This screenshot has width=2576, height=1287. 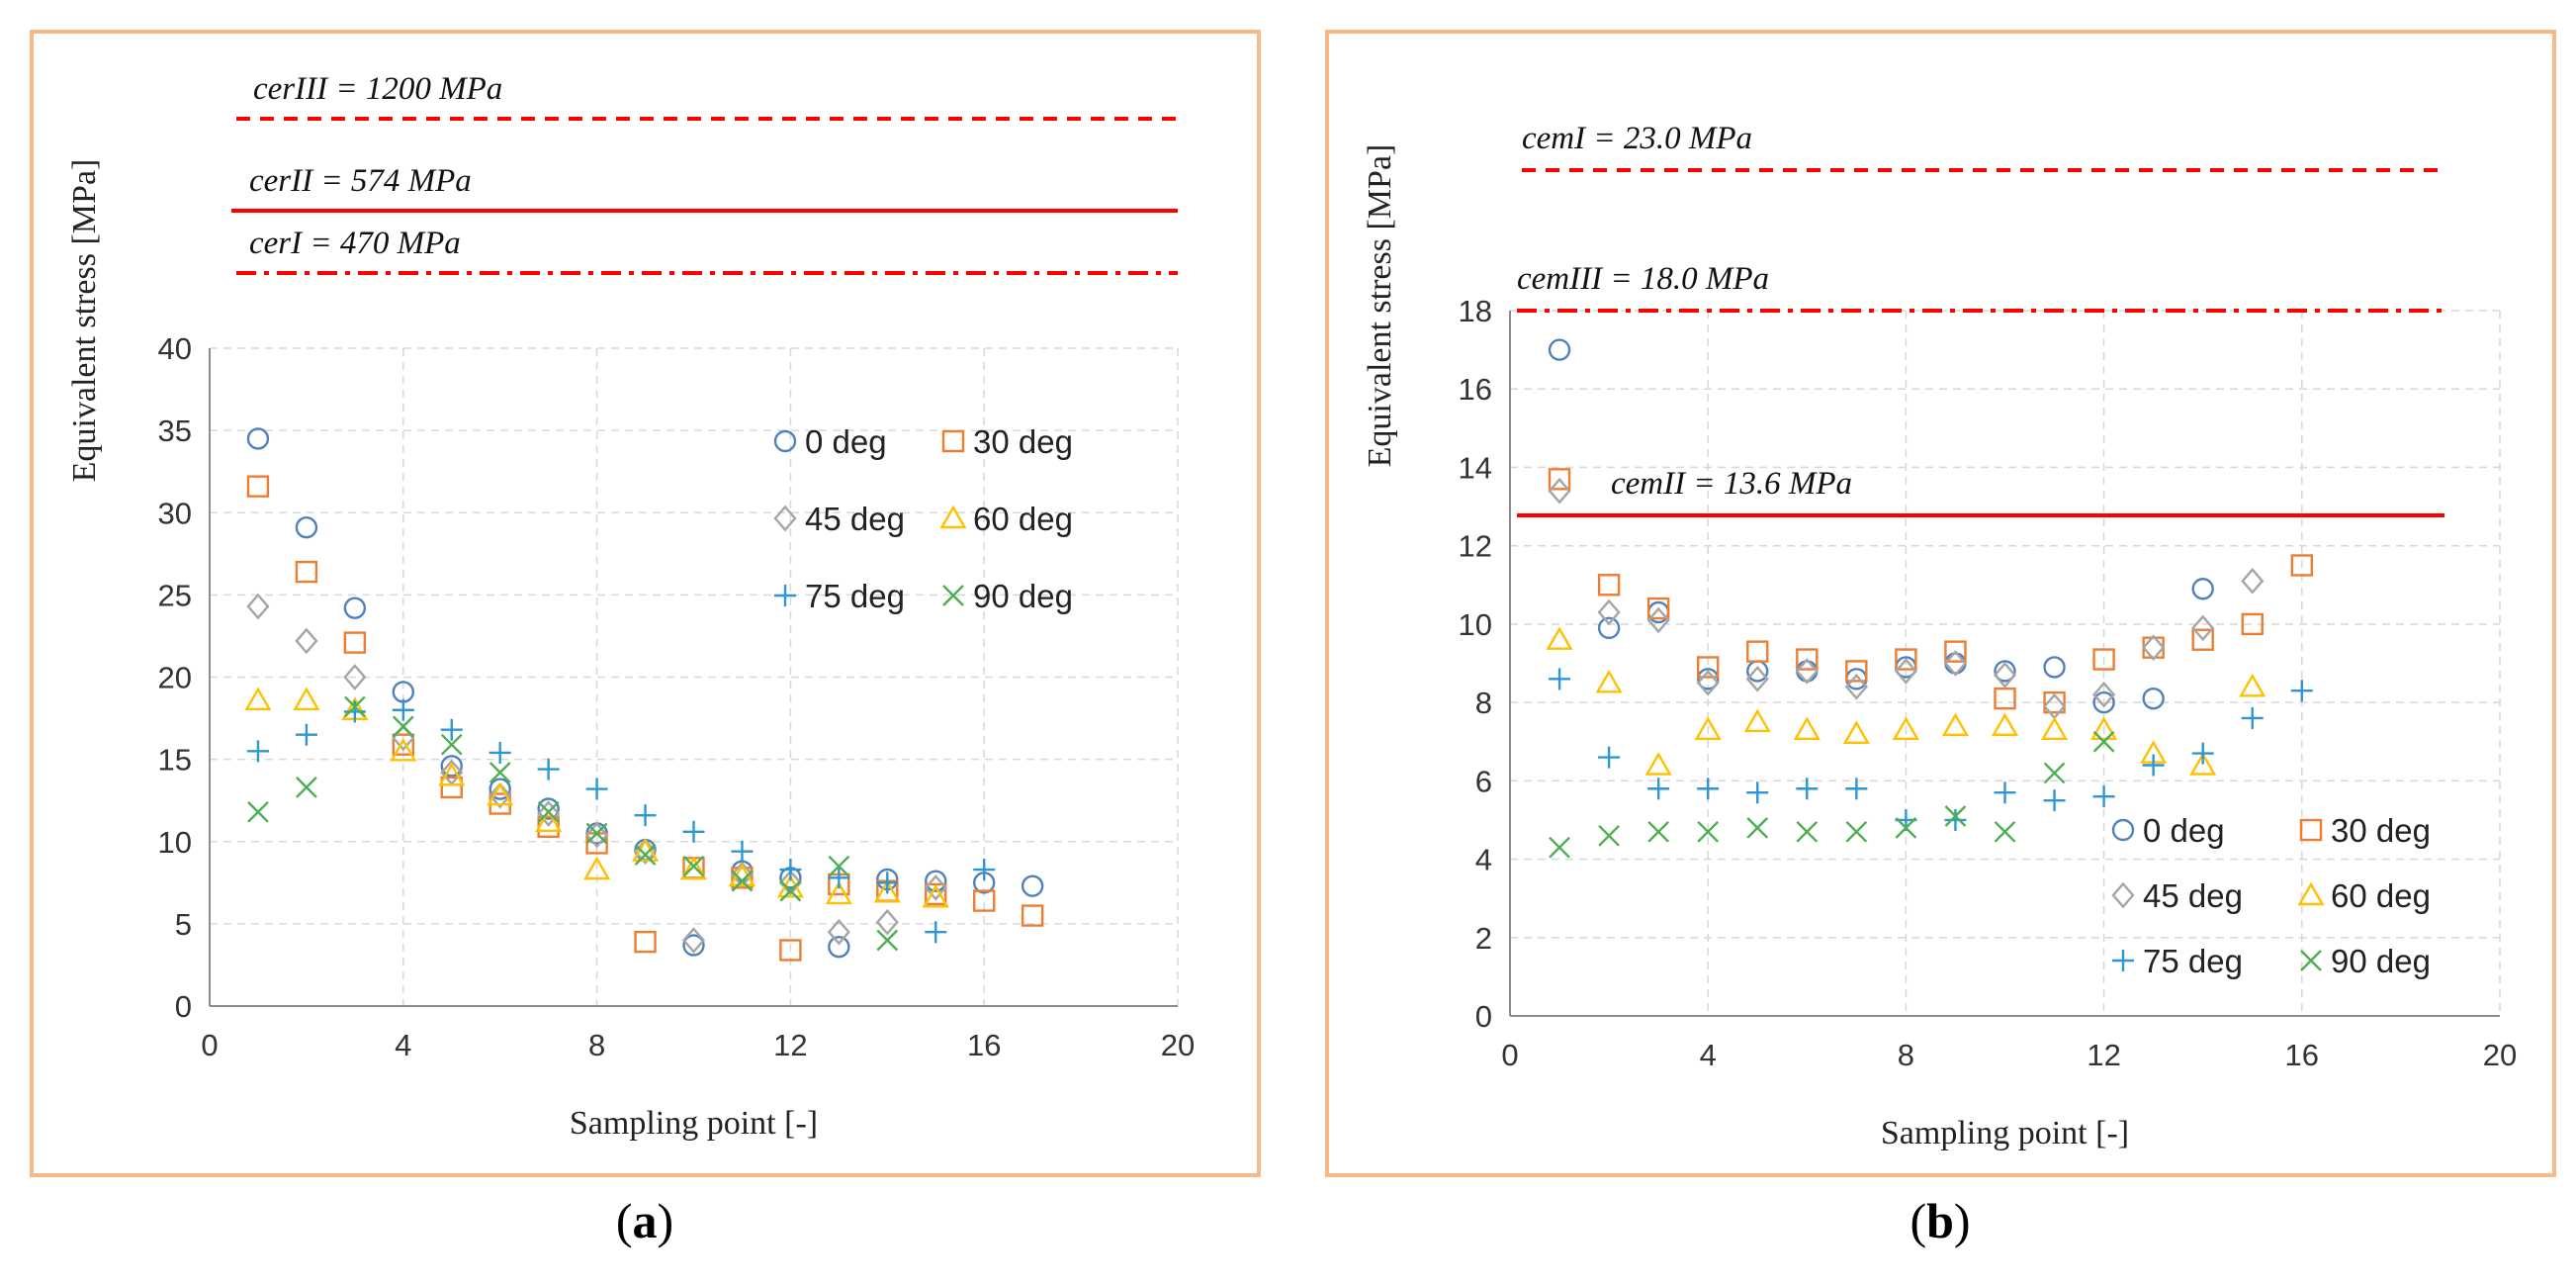 I want to click on legend-label: 60 deg, so click(x=2381, y=896).